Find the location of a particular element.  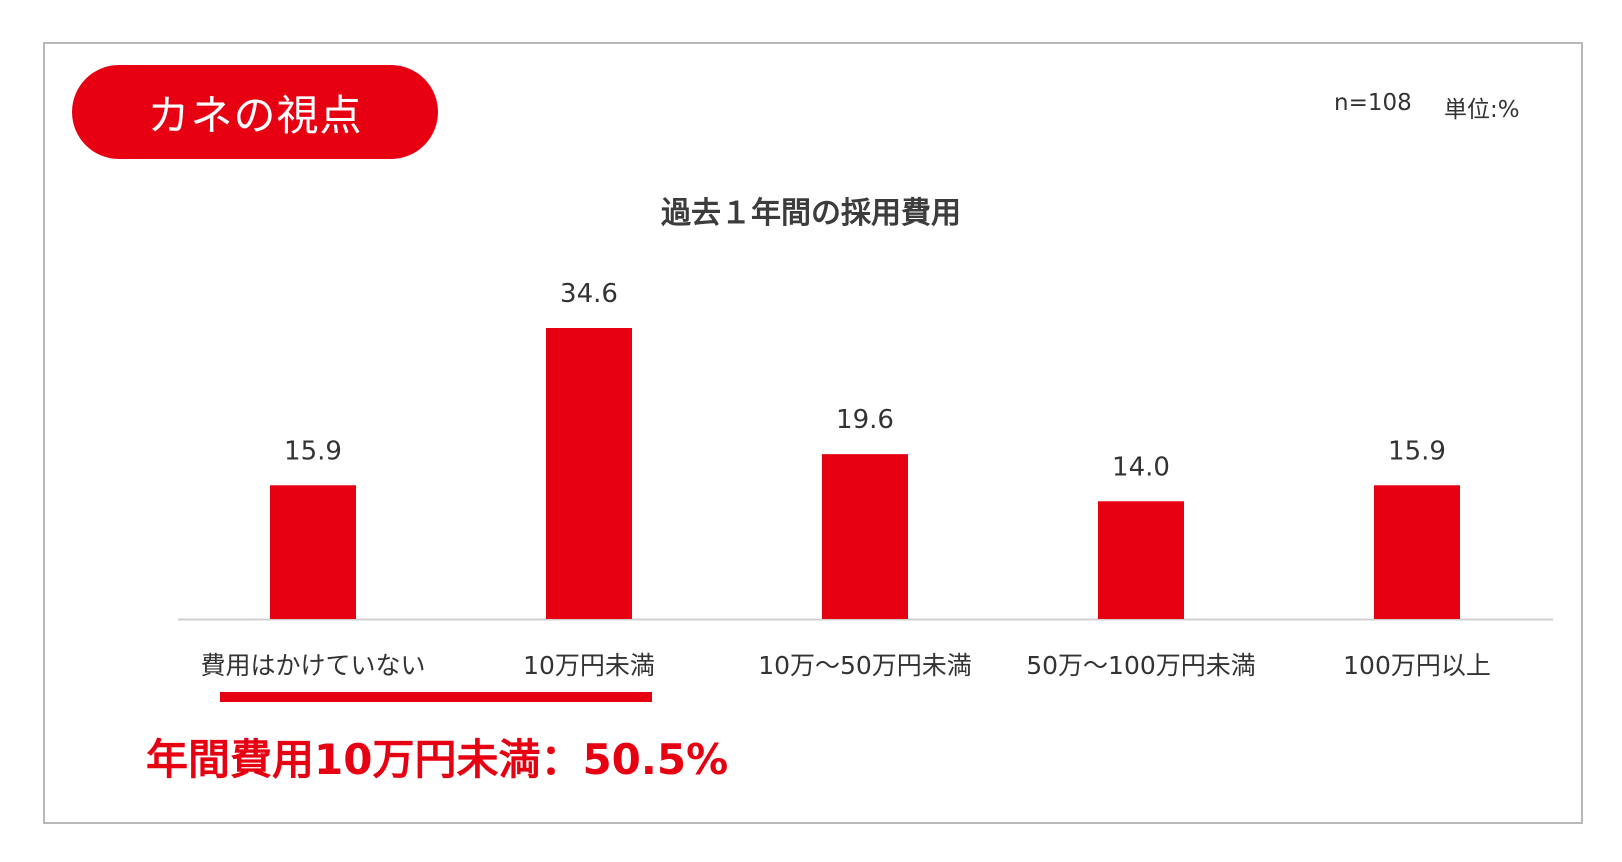

category-badge: カネの視点 is located at coordinates (255, 112).